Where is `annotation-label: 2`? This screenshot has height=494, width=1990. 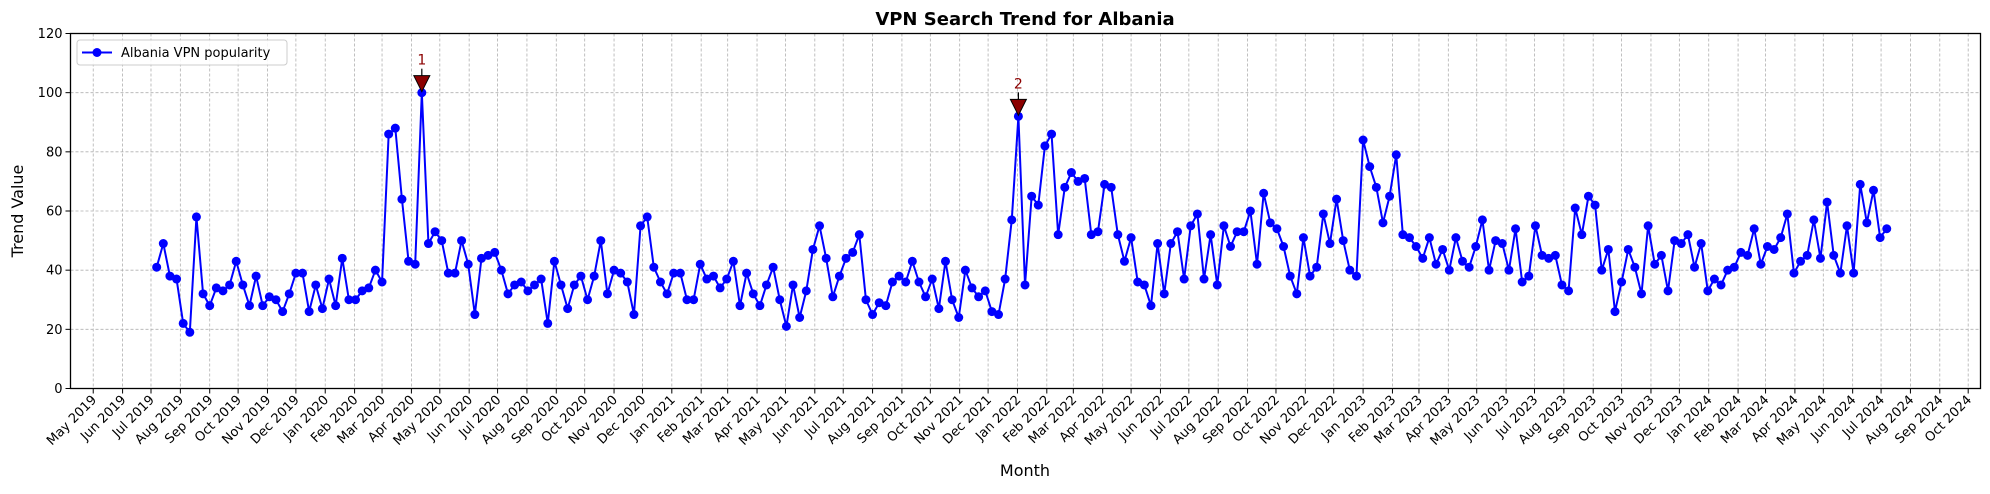 annotation-label: 2 is located at coordinates (1018, 84).